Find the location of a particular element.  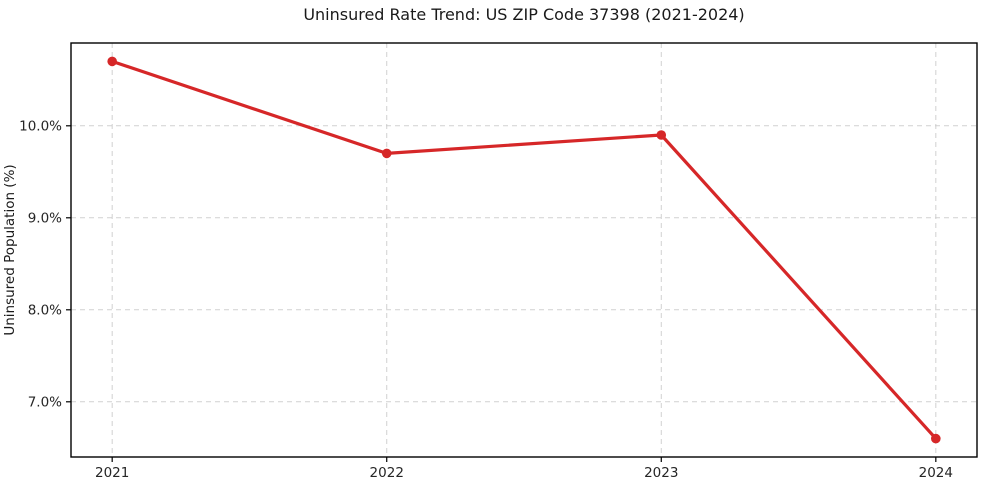

x-tick-label: 2022 is located at coordinates (387, 473).